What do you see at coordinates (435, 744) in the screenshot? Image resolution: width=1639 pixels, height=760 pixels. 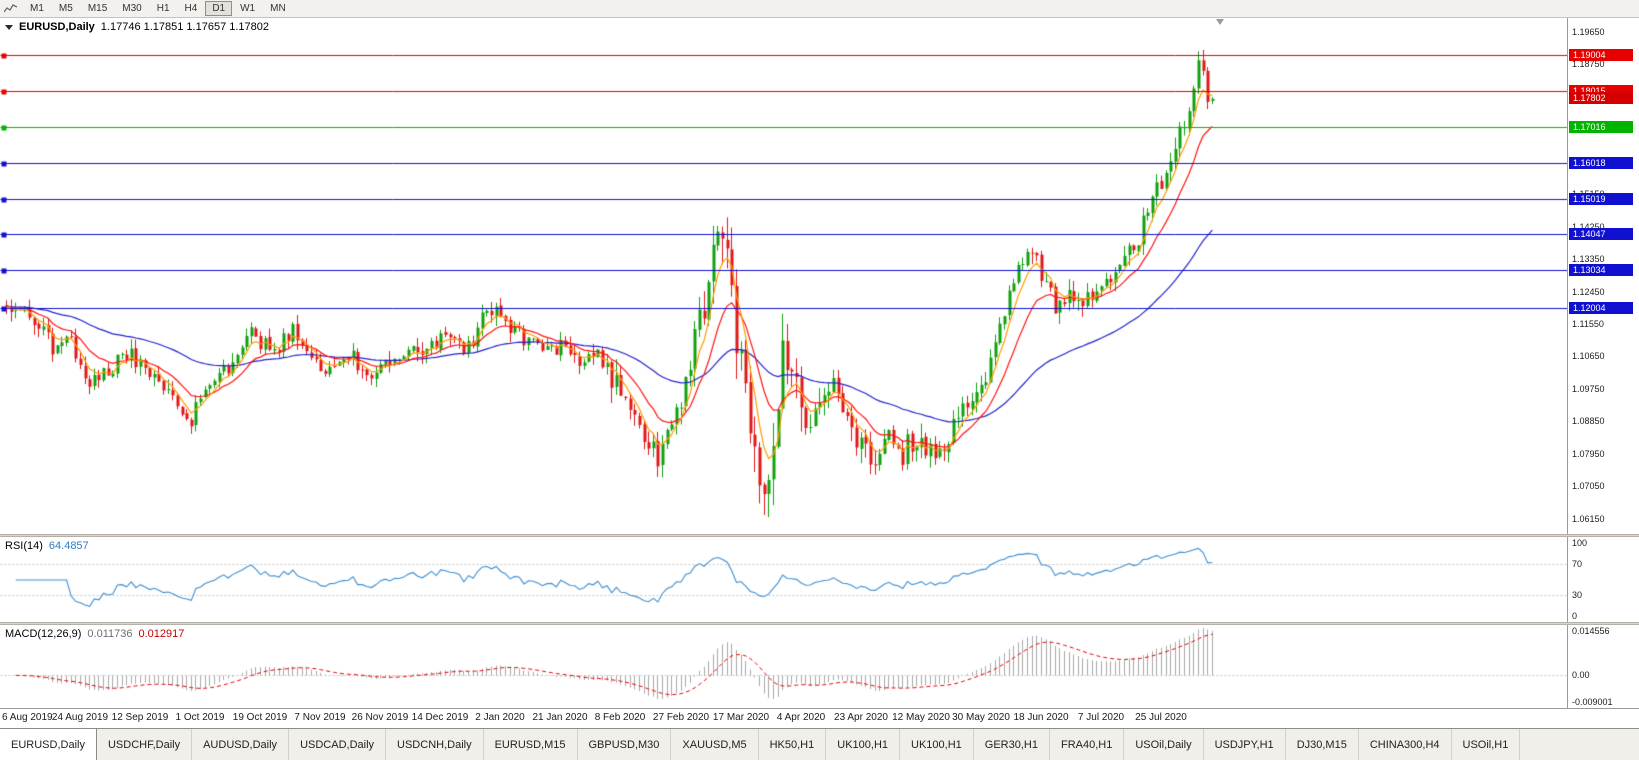 I see `chart-tab-usdcnh-daily: USDCNH,Daily` at bounding box center [435, 744].